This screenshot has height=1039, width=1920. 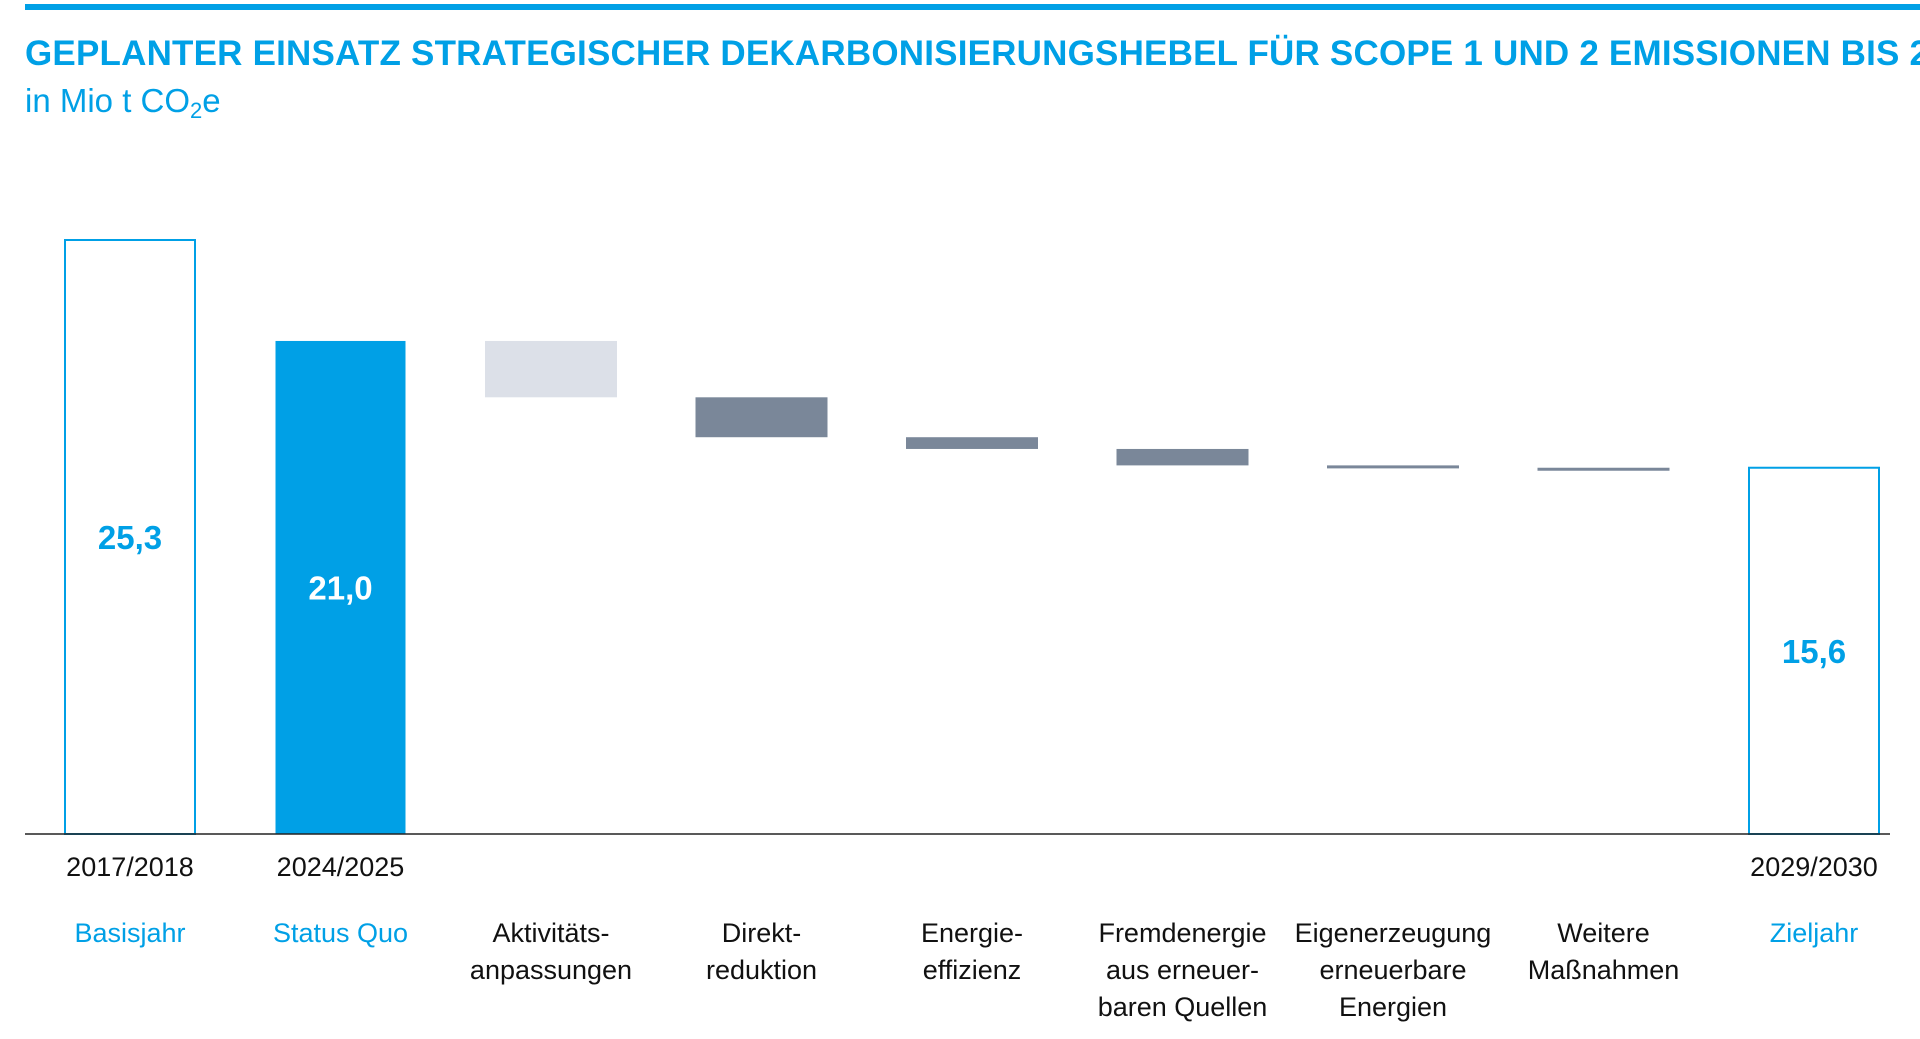 What do you see at coordinates (340, 933) in the screenshot?
I see `category-label-2-line-1: Status Quo` at bounding box center [340, 933].